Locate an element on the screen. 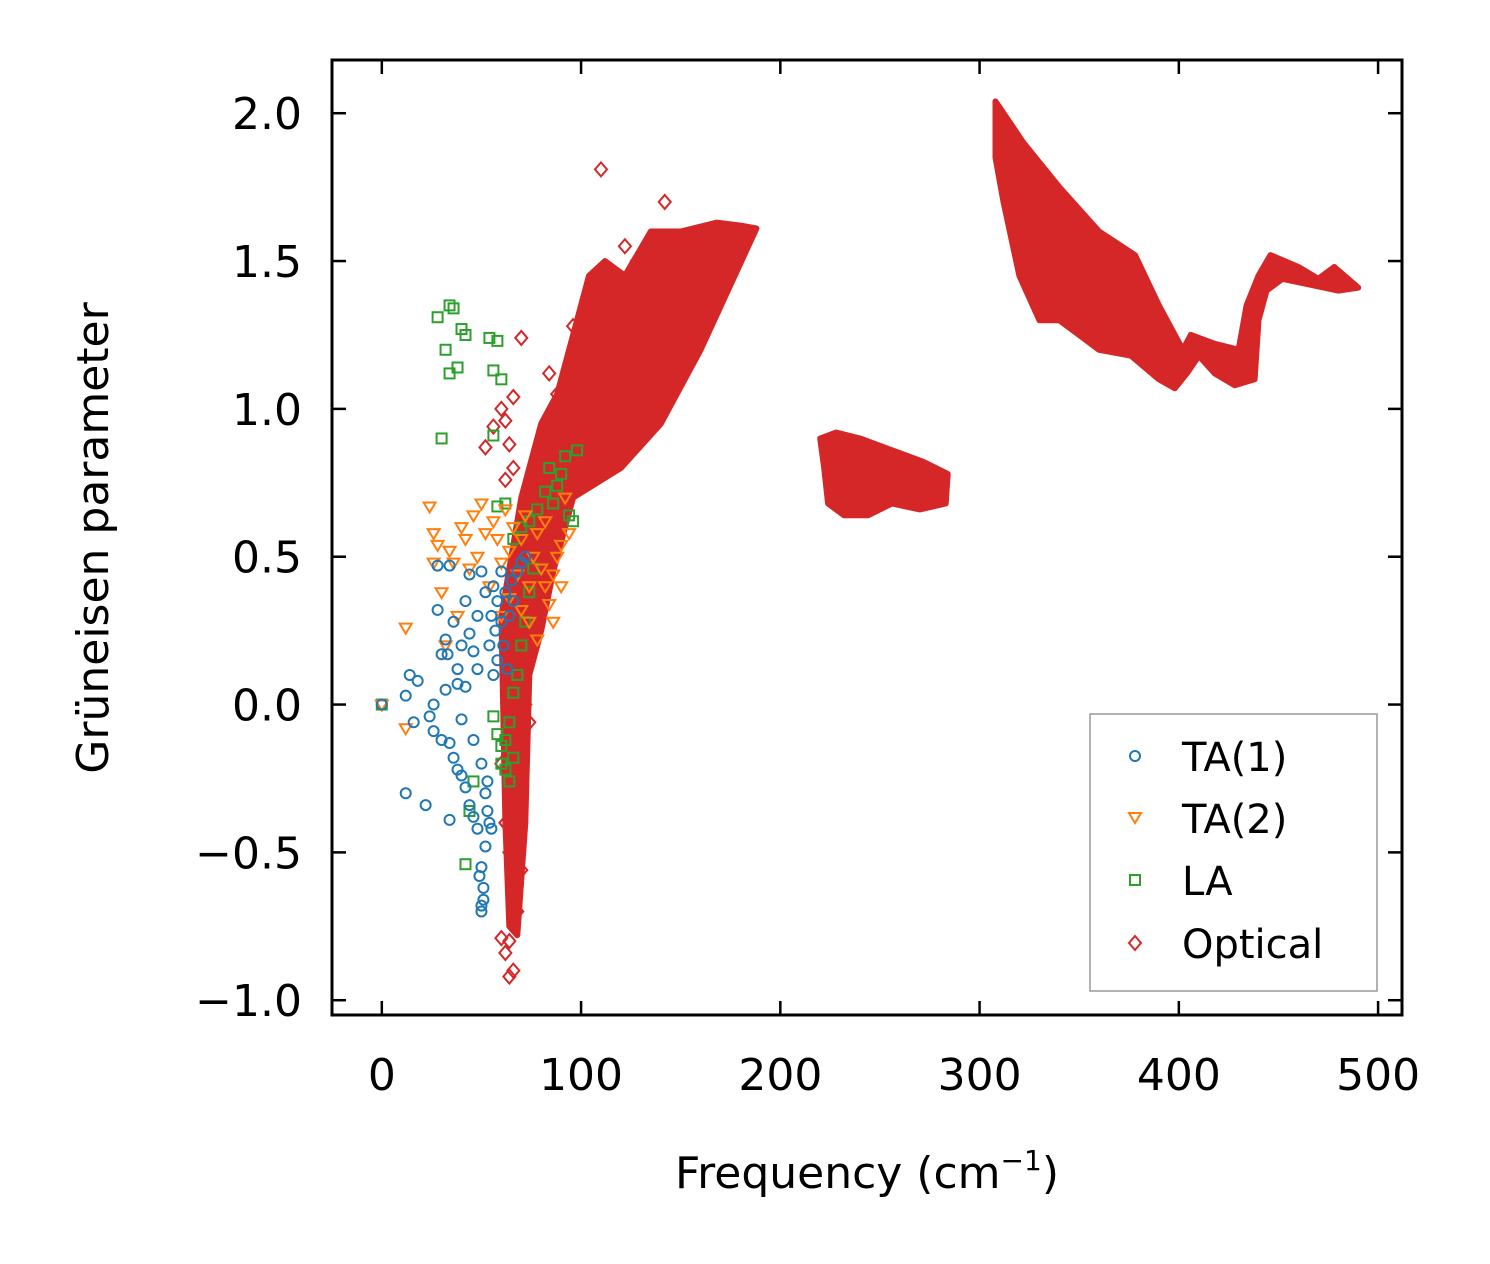 Image resolution: width=1490 pixels, height=1264 pixels. x-tick-label: 200 is located at coordinates (780, 1075).